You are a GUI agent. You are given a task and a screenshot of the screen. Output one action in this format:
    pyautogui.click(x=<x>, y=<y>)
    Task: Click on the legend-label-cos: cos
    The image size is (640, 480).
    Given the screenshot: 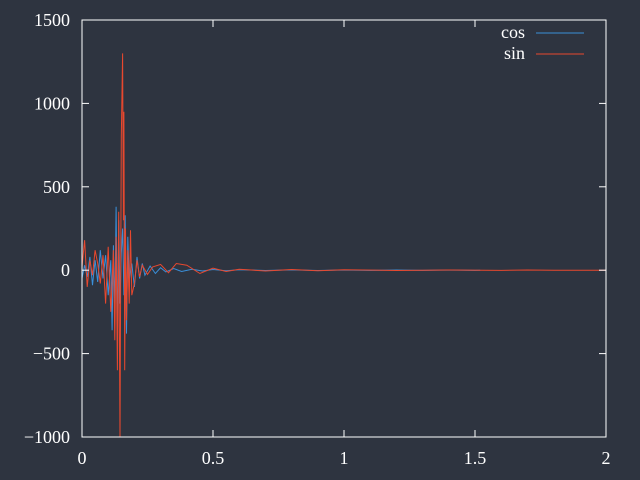 What is the action you would take?
    pyautogui.click(x=513, y=32)
    